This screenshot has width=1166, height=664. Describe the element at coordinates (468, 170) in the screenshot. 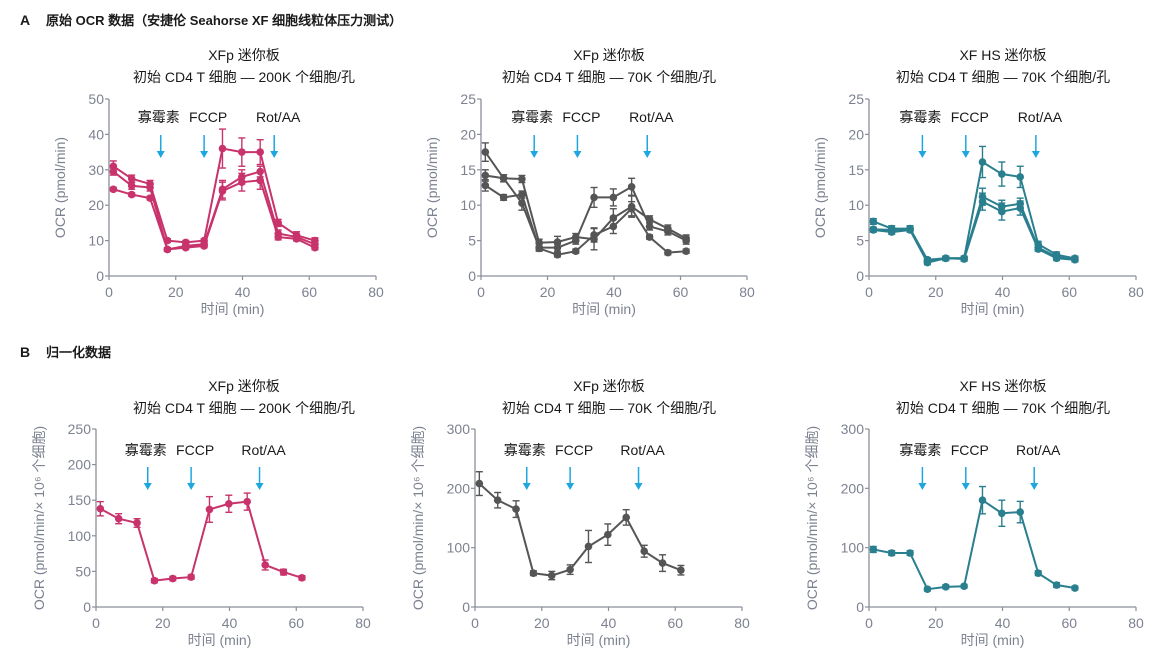

I see `y-tick-label: 15` at that location.